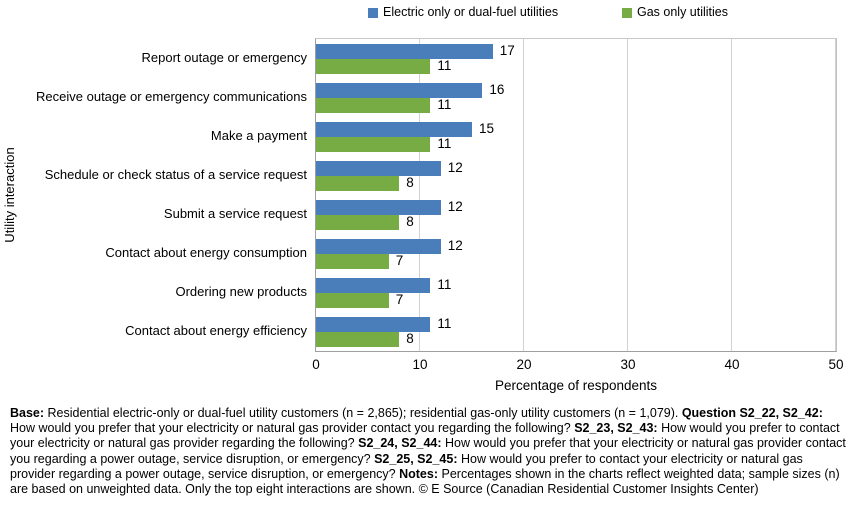 This screenshot has height=505, width=850. I want to click on legend-item-electric: Electric only or dual-fuel utilities, so click(463, 12).